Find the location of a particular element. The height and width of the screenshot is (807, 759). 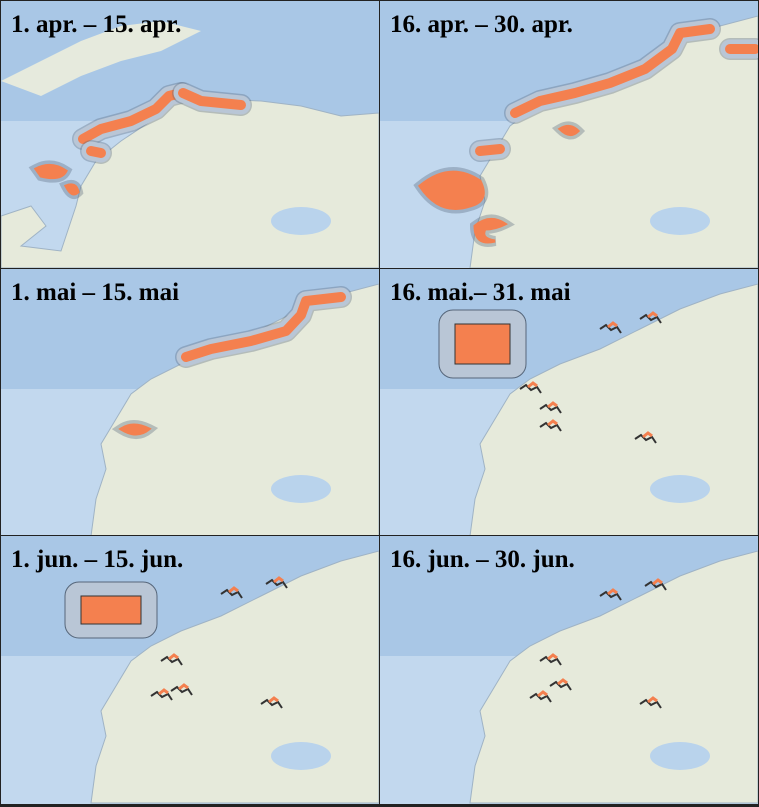

period-label: 1. jun. – 15. jun. is located at coordinates (97, 559).